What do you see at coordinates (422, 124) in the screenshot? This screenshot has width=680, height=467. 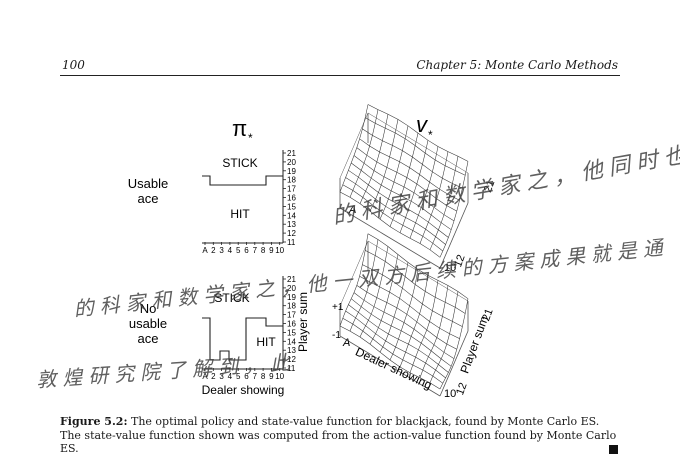 I see `value-title: v` at bounding box center [422, 124].